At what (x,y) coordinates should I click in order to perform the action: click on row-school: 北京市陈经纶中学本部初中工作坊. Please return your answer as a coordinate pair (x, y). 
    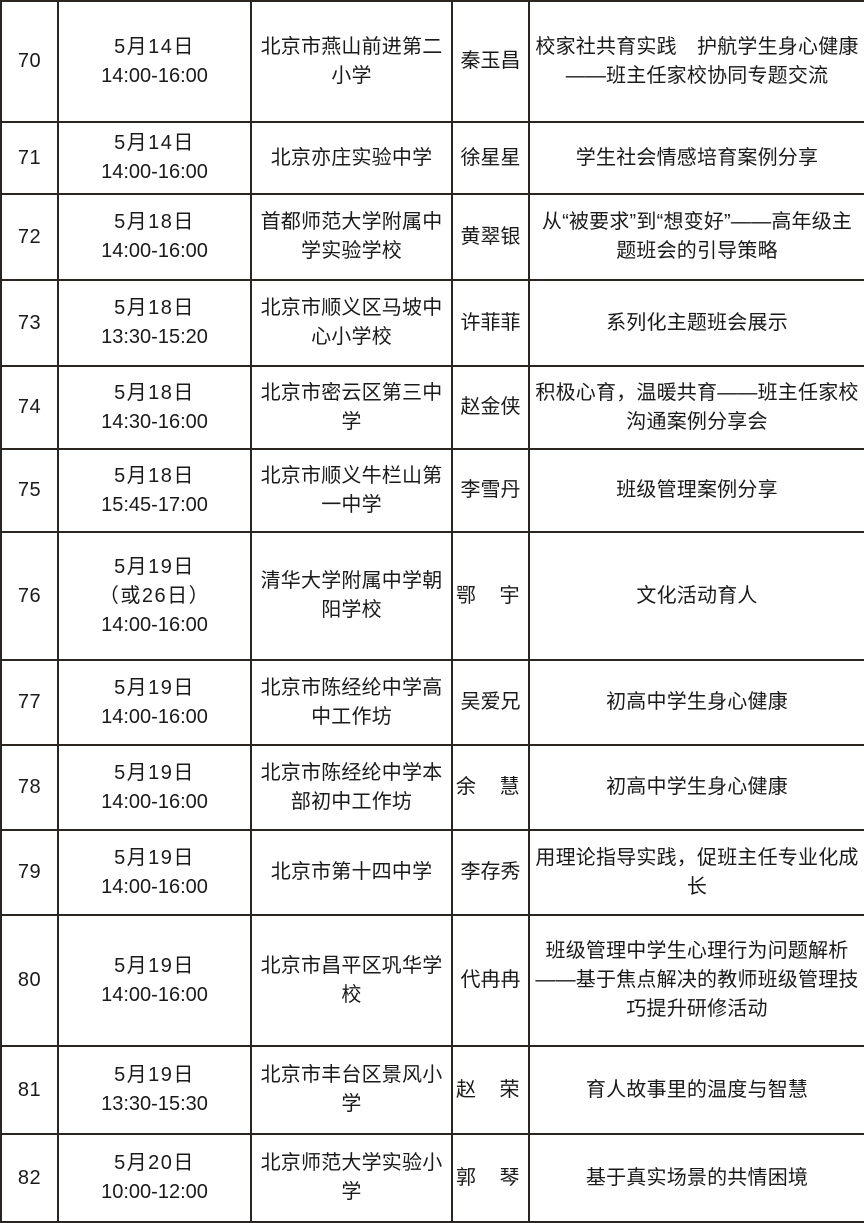
    Looking at the image, I should click on (351, 787).